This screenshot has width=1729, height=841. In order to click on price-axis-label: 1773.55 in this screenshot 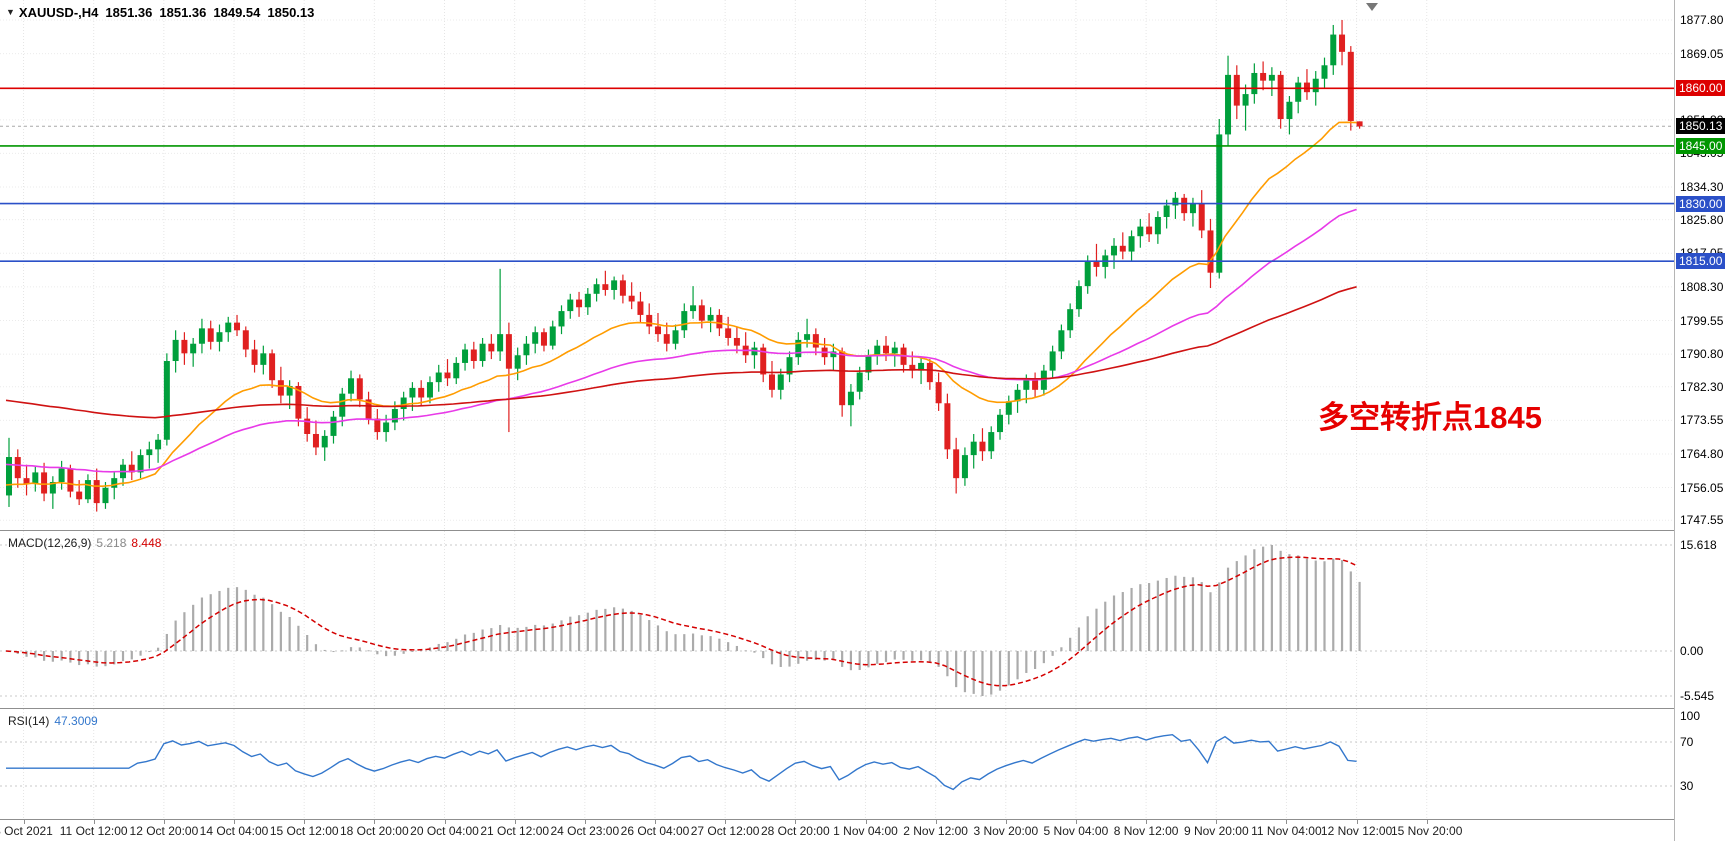, I will do `click(1702, 420)`.